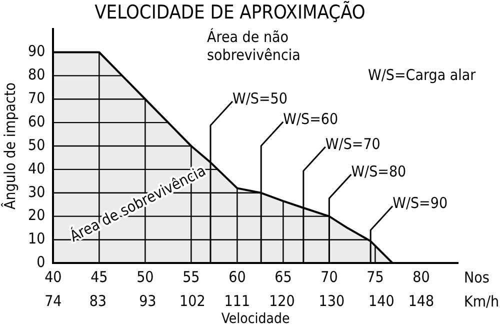  What do you see at coordinates (191, 277) in the screenshot?
I see `x-tick-label: 55` at bounding box center [191, 277].